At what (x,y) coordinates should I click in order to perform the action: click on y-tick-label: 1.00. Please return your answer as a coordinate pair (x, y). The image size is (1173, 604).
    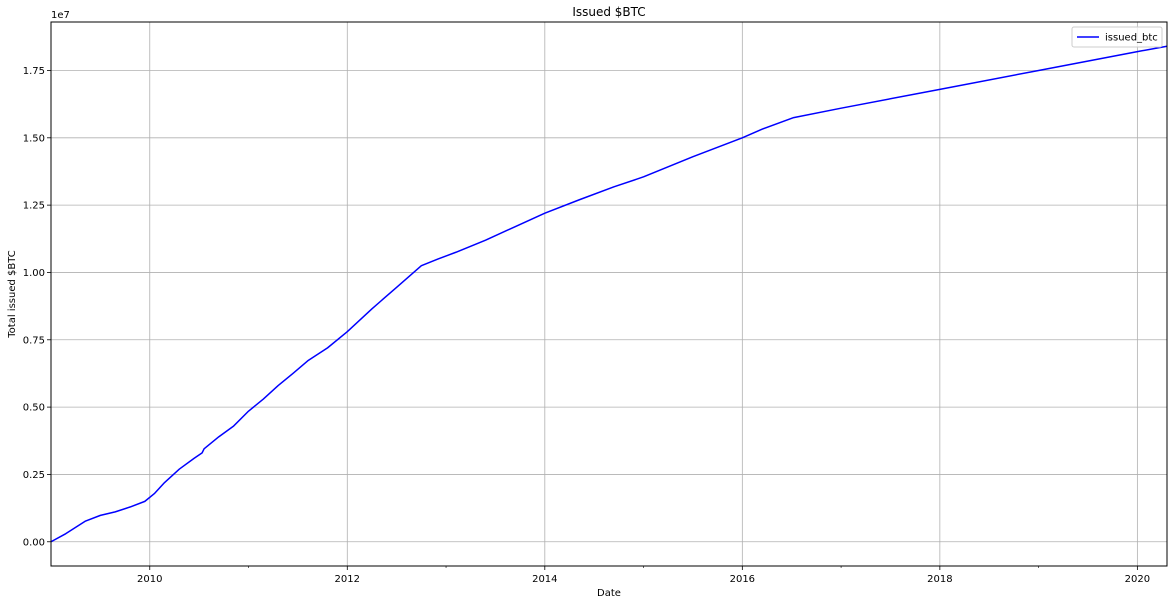
    Looking at the image, I should click on (34, 273).